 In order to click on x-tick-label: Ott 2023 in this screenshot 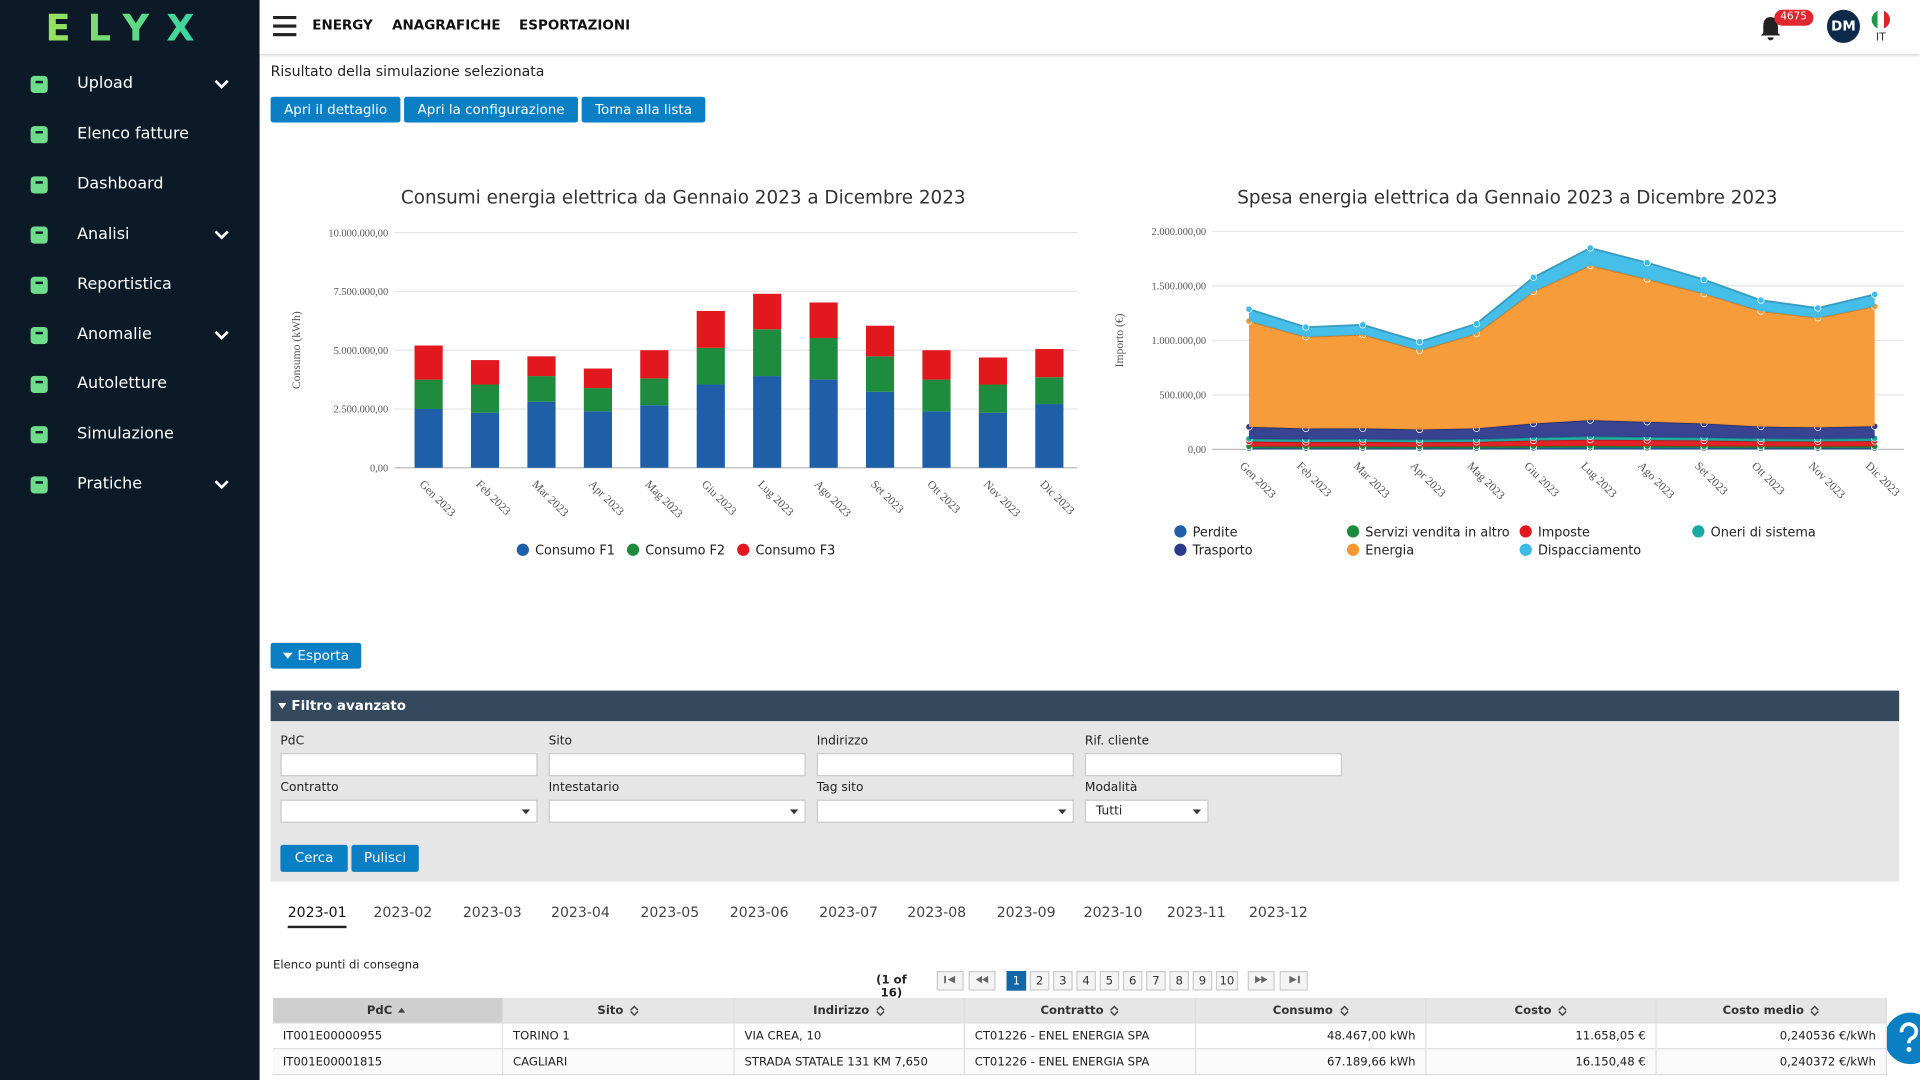, I will do `click(1768, 478)`.